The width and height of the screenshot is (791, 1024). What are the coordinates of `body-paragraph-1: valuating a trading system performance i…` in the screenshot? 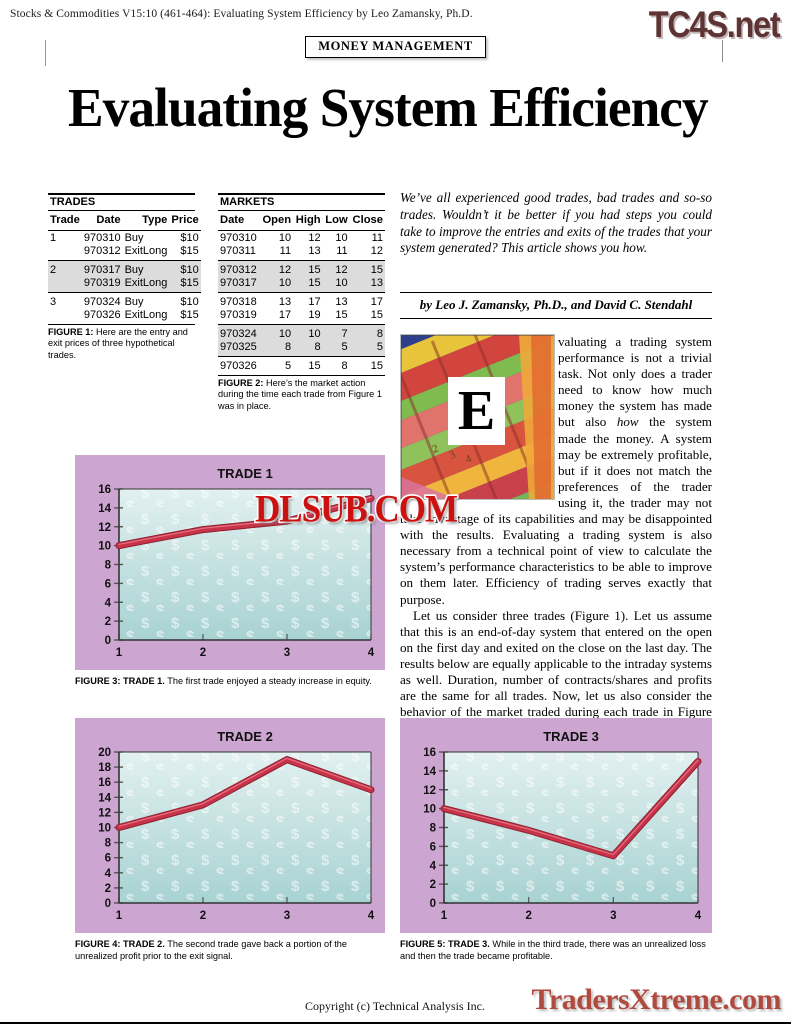 It's located at (556, 471).